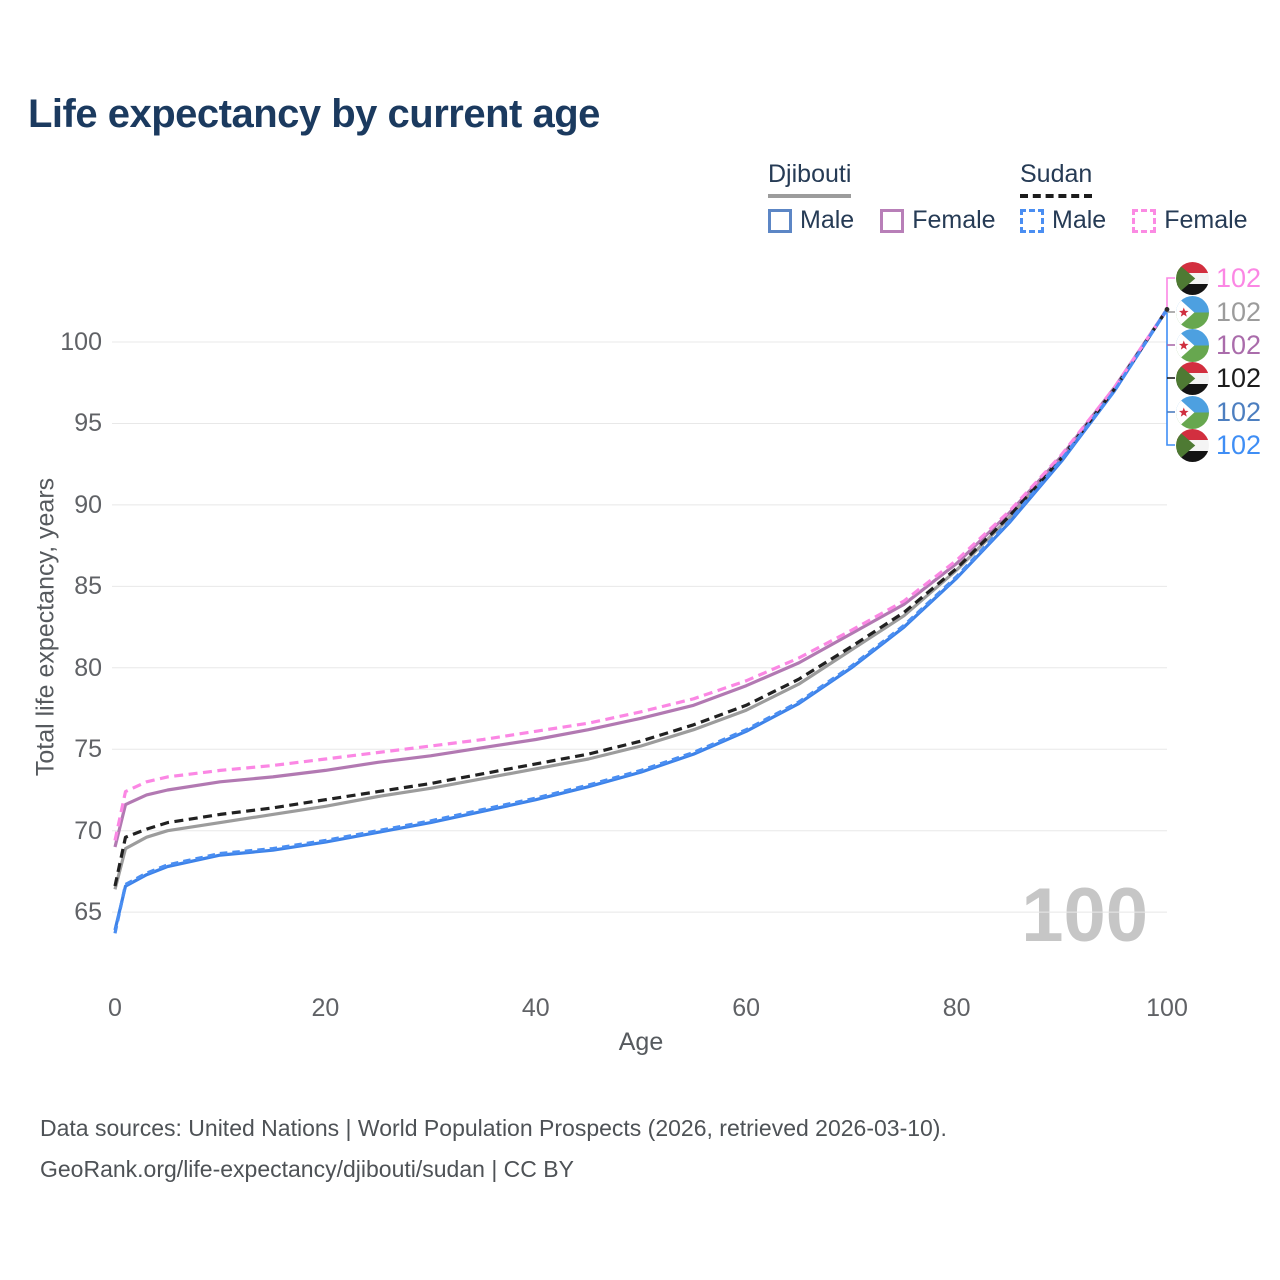 The height and width of the screenshot is (1280, 1280). I want to click on x-tick-20: 20, so click(325, 1008).